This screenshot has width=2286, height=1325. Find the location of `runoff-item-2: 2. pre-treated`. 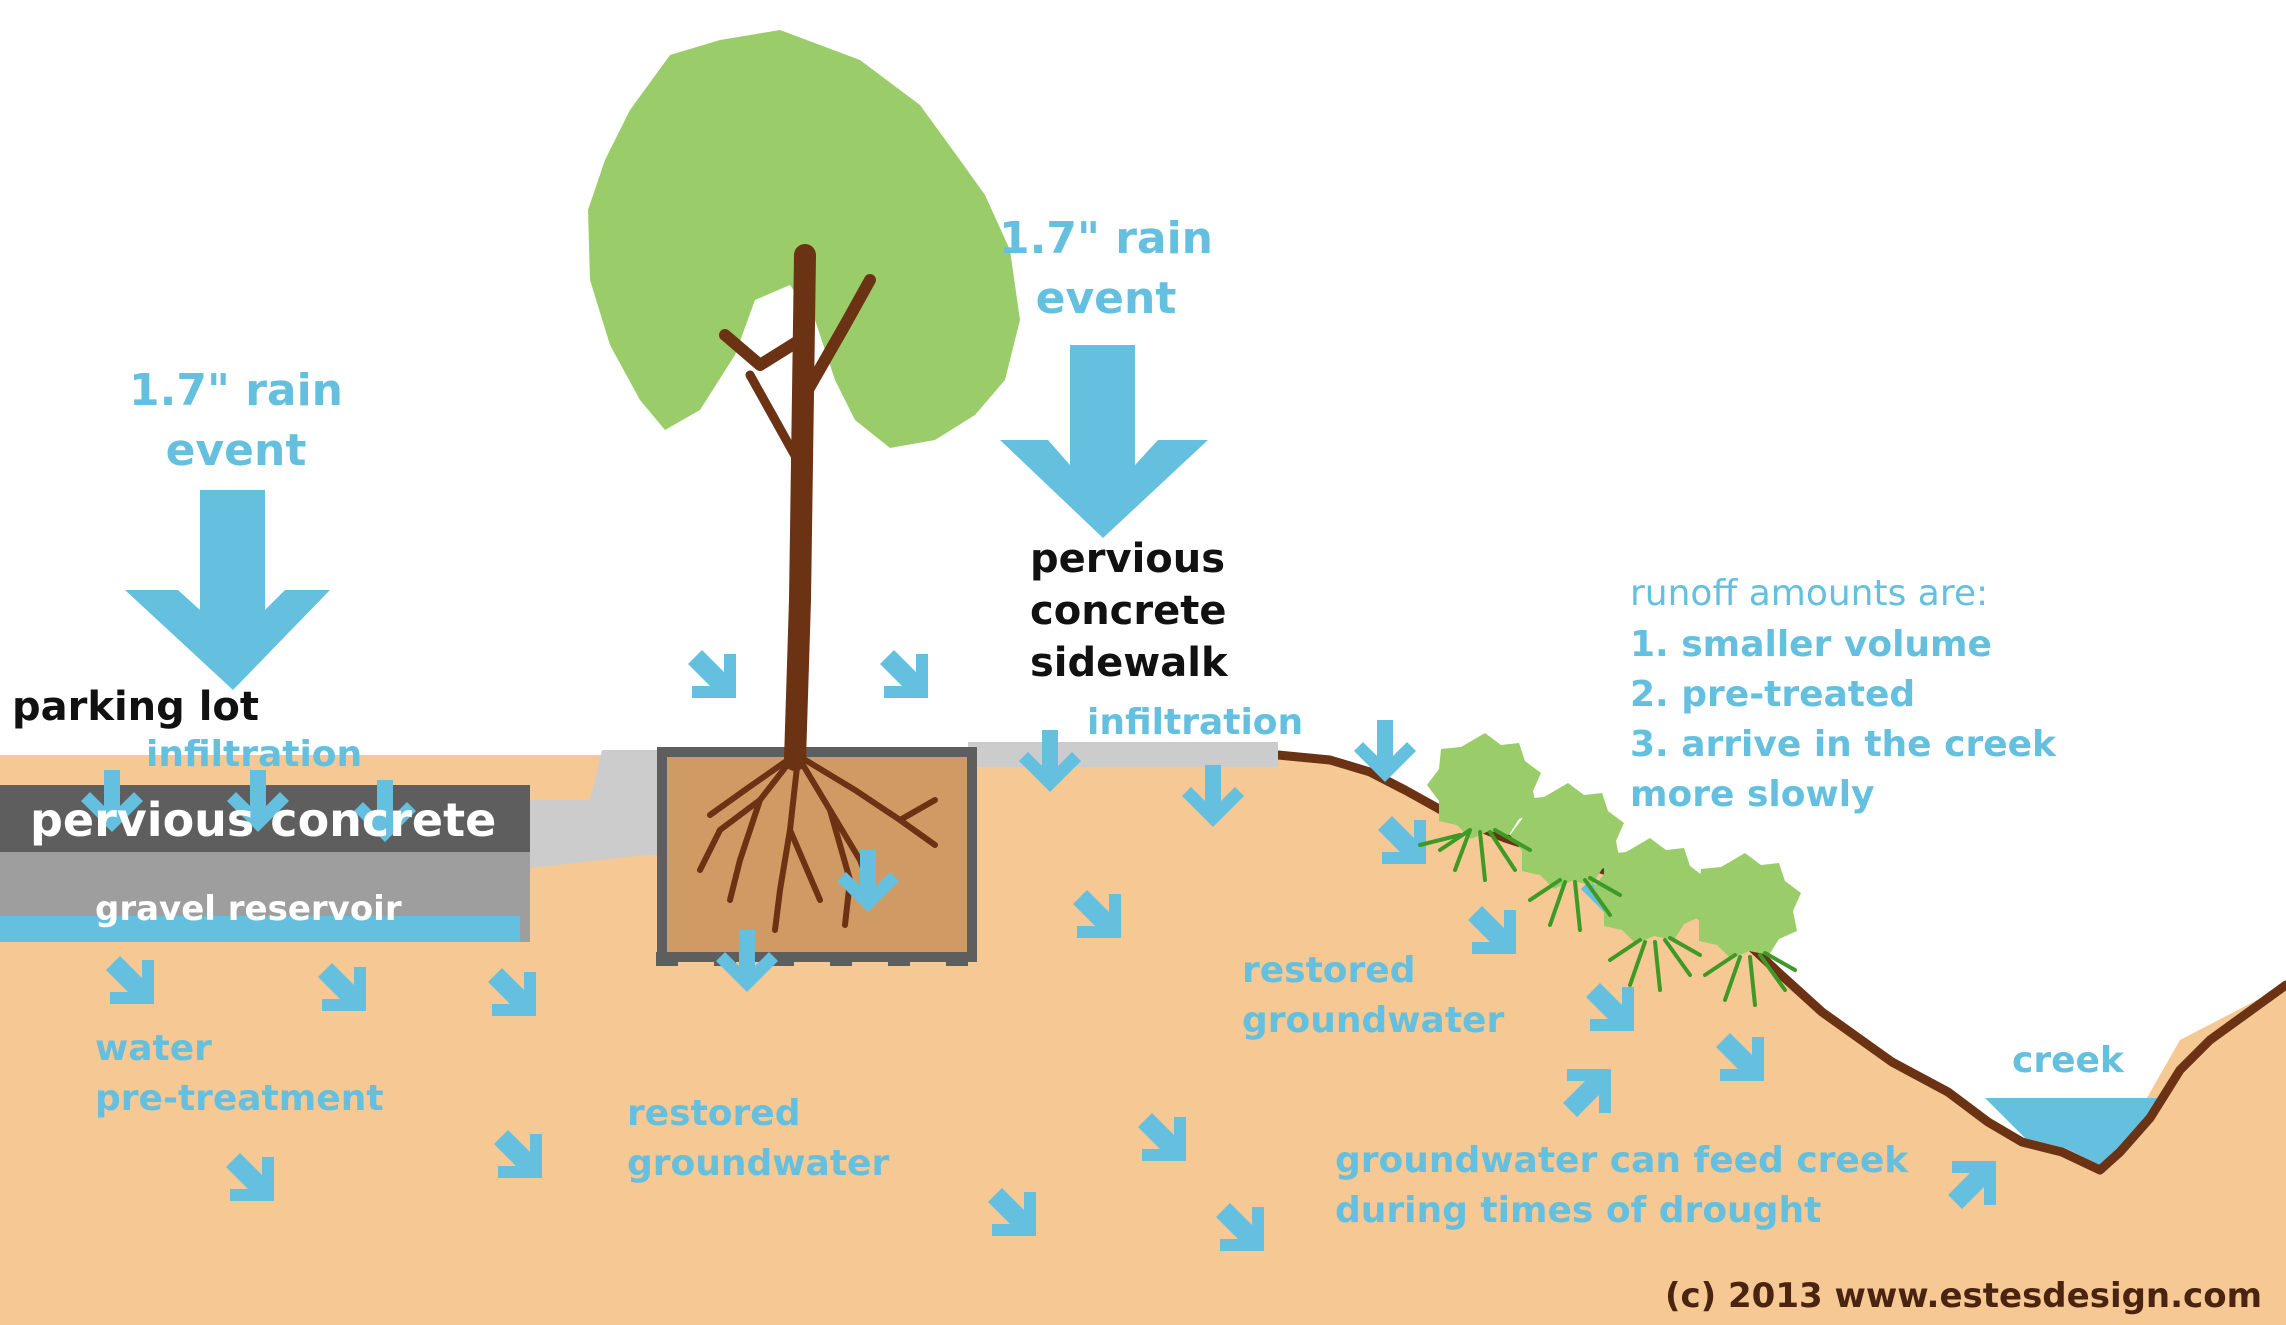

runoff-item-2: 2. pre-treated is located at coordinates (1772, 694).